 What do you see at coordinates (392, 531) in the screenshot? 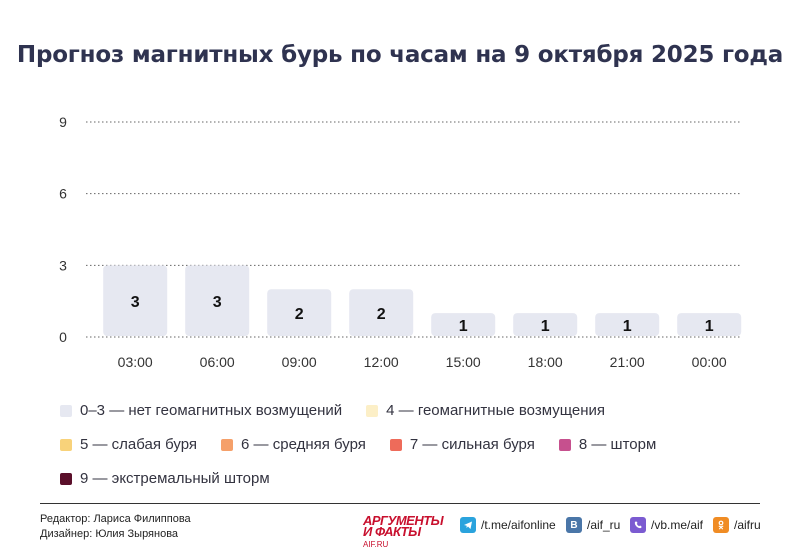
I see `brand-line-2: И ФАКТЫ` at bounding box center [392, 531].